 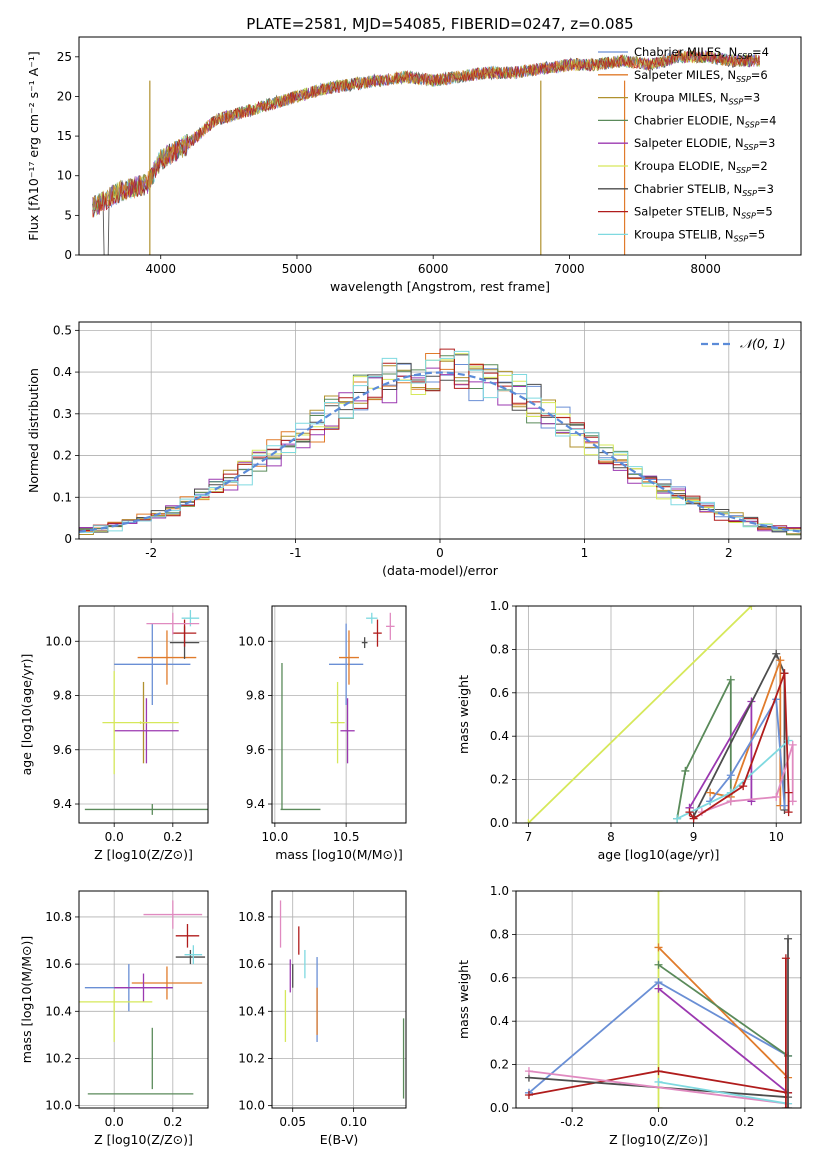 I want to click on legend-label: Salpeter ELODIE, NSSP=3, so click(x=704, y=144).